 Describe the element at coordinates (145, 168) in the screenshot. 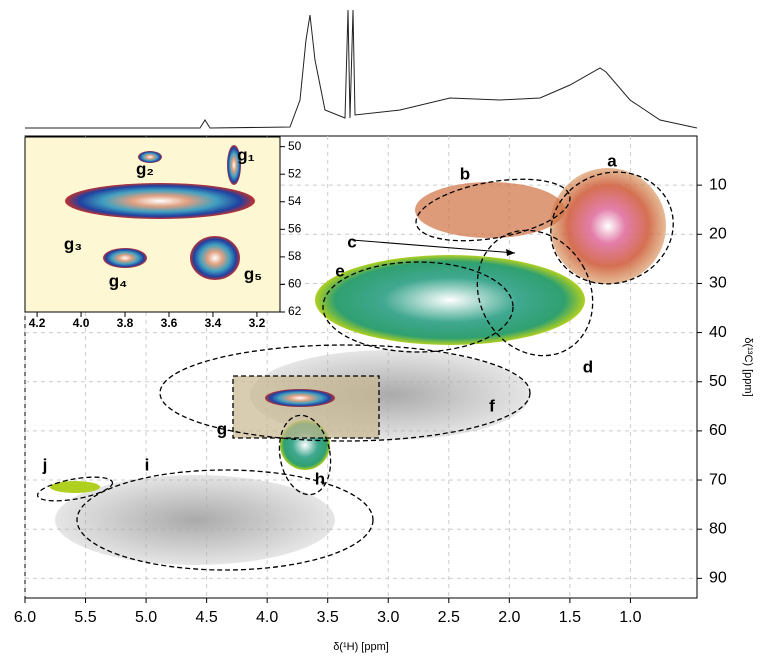

I see `region-label: g₂` at that location.